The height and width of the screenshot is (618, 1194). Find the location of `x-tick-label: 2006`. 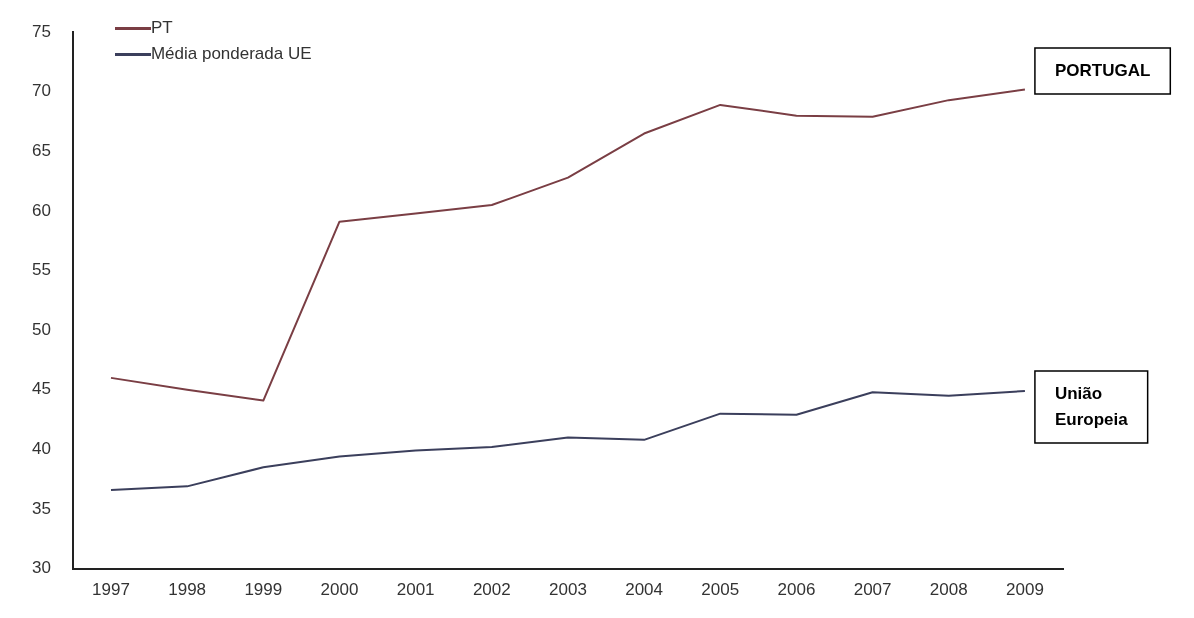

x-tick-label: 2006 is located at coordinates (796, 590).